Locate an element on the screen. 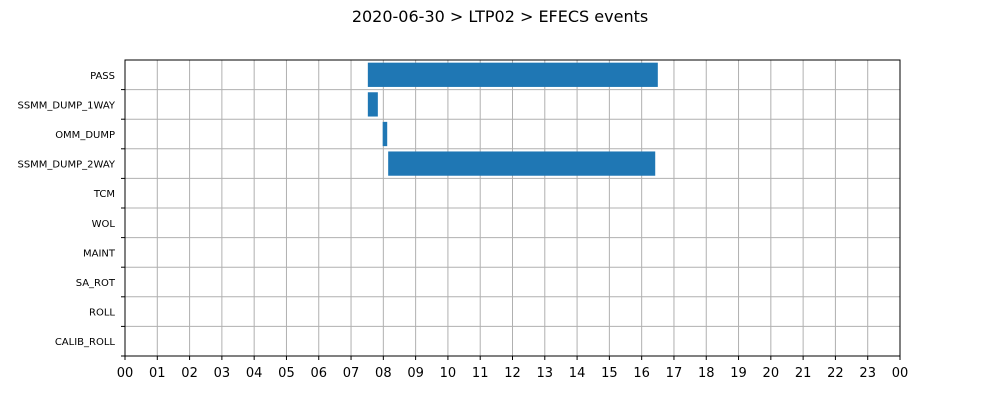 The image size is (1000, 400). y-tick-label: TCM is located at coordinates (104, 194).